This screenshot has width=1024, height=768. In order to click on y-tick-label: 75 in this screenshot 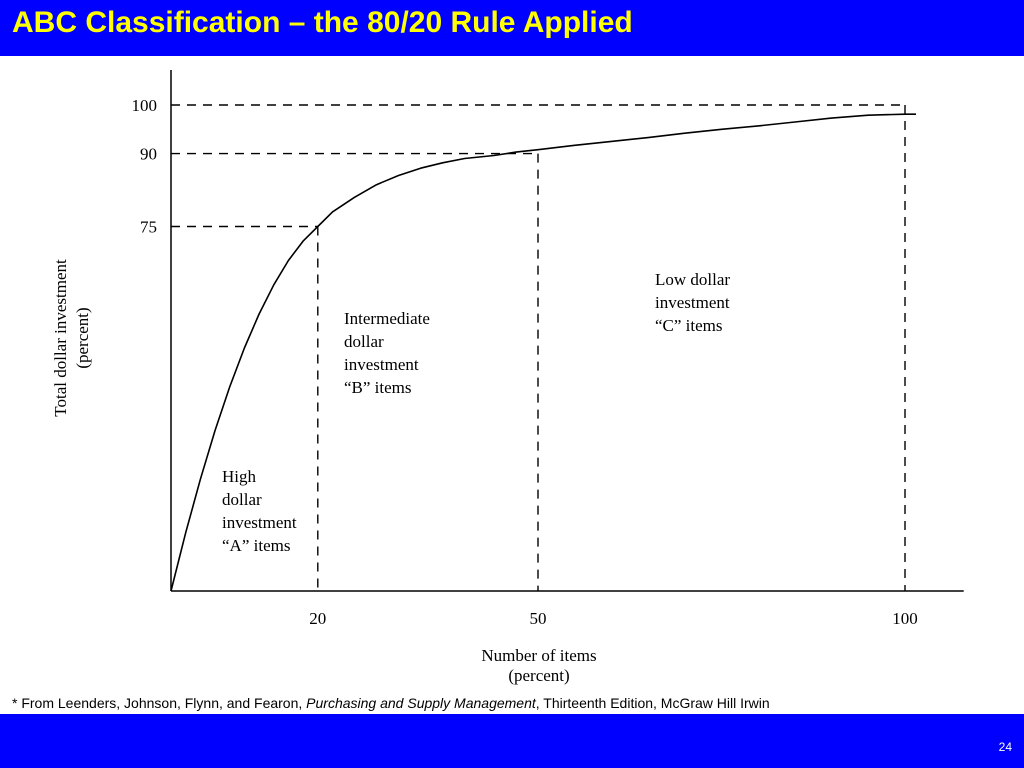, I will do `click(148, 227)`.